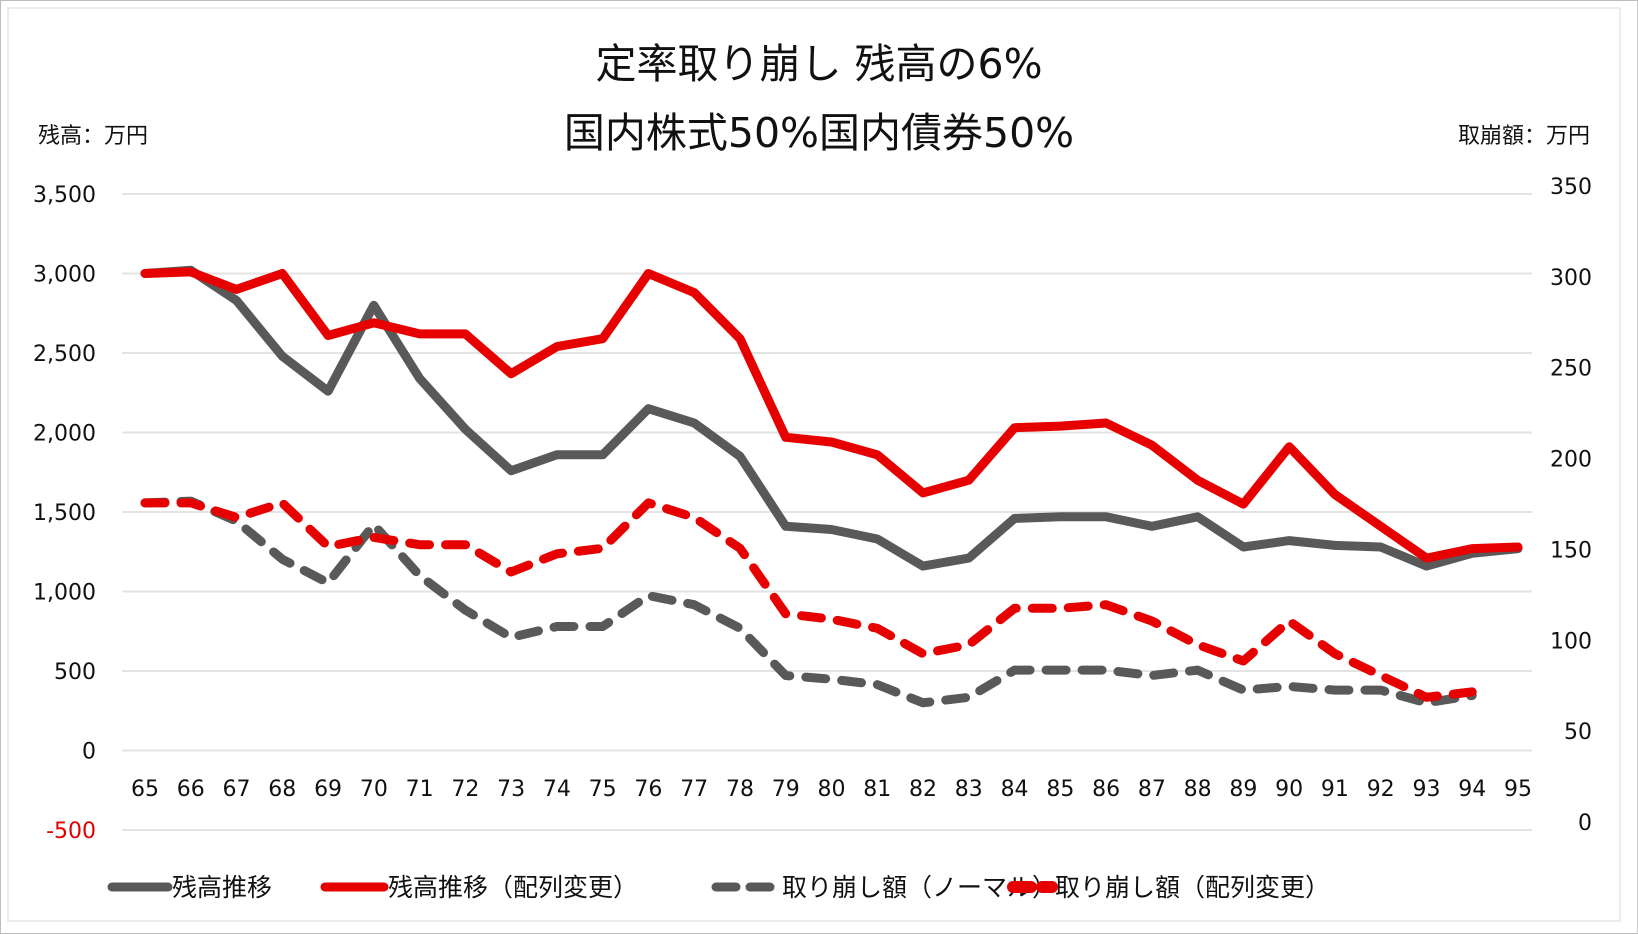 Image resolution: width=1638 pixels, height=934 pixels. Describe the element at coordinates (89, 752) in the screenshot. I see `y-tick-label: 0` at that location.